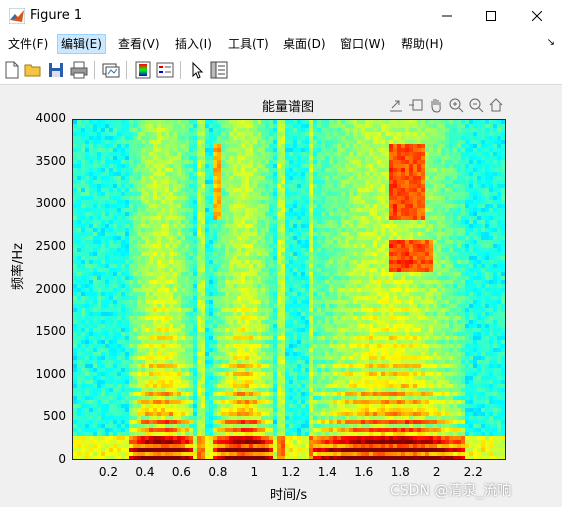 The width and height of the screenshot is (562, 507). What do you see at coordinates (422, 44) in the screenshot?
I see `menu-help: 帮助(H)` at bounding box center [422, 44].